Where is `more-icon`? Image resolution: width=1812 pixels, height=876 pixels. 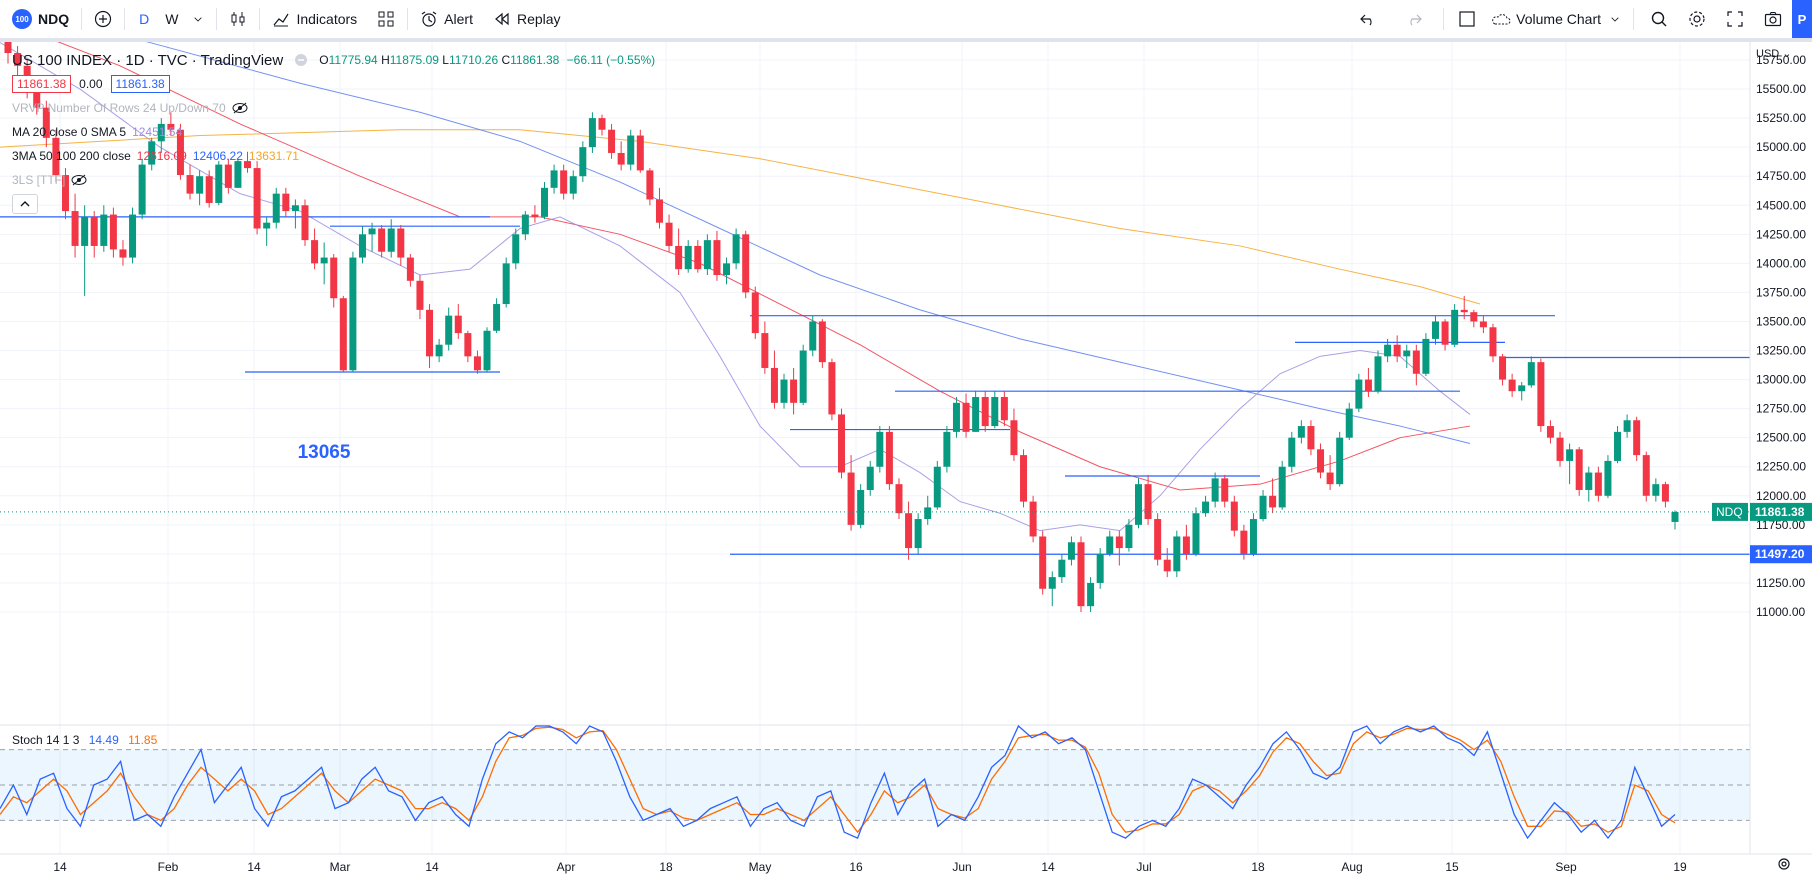 more-icon is located at coordinates (301, 60).